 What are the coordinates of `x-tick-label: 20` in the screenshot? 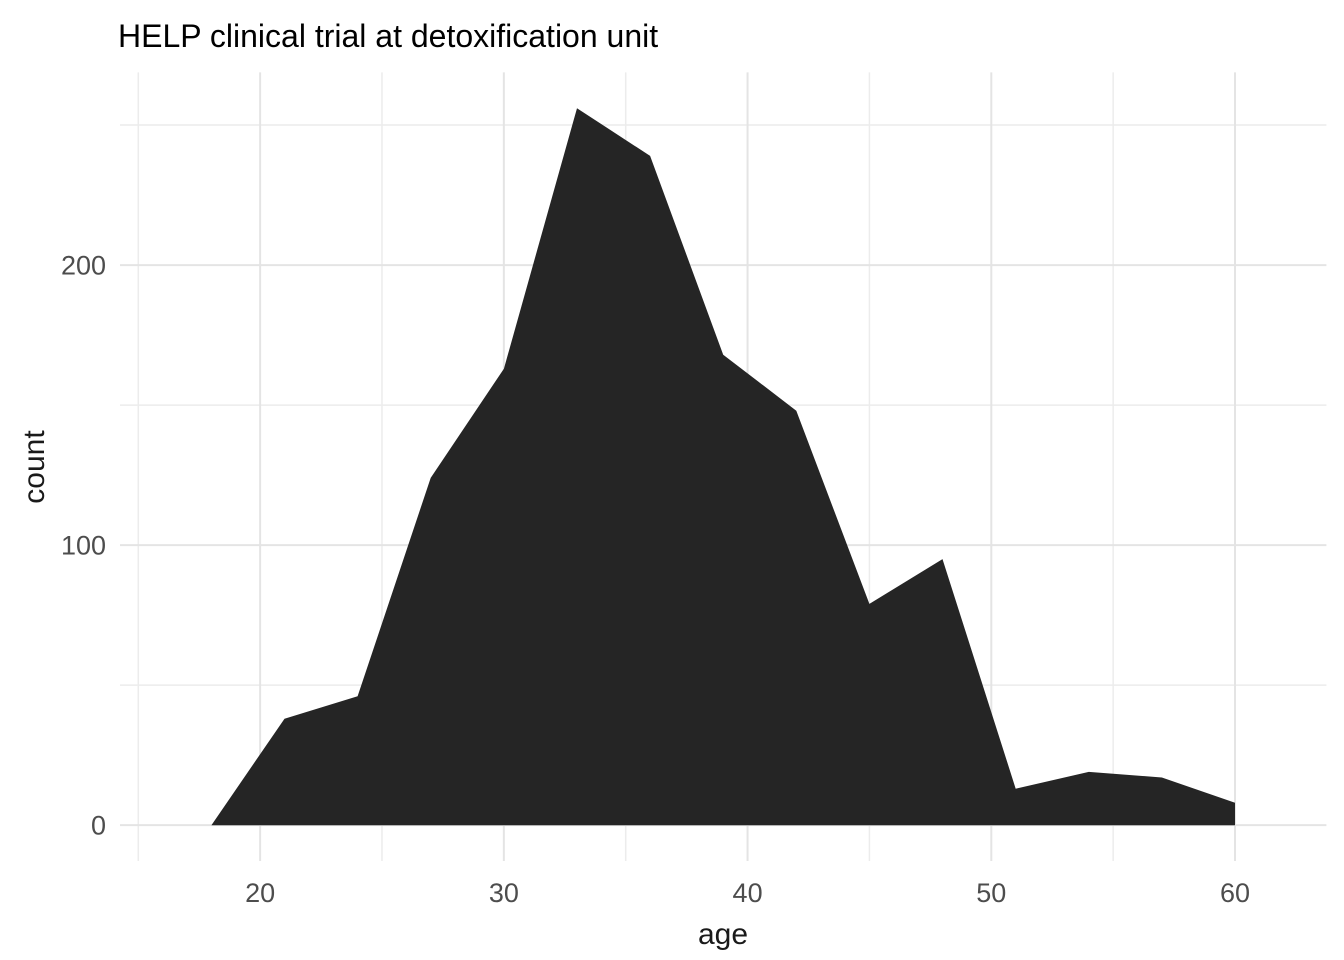 It's located at (260, 893).